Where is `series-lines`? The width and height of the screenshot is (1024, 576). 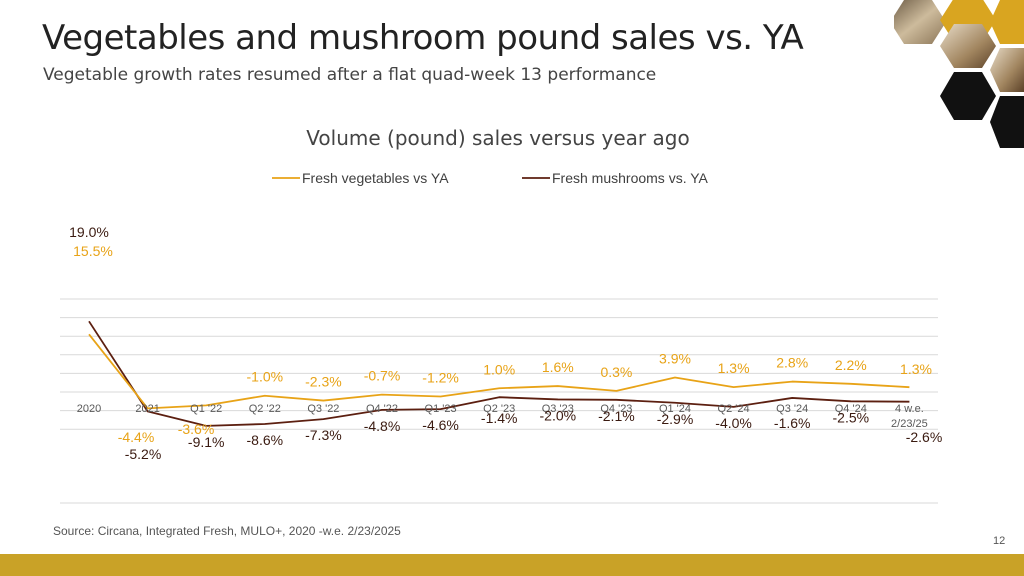
series-lines is located at coordinates (499, 373).